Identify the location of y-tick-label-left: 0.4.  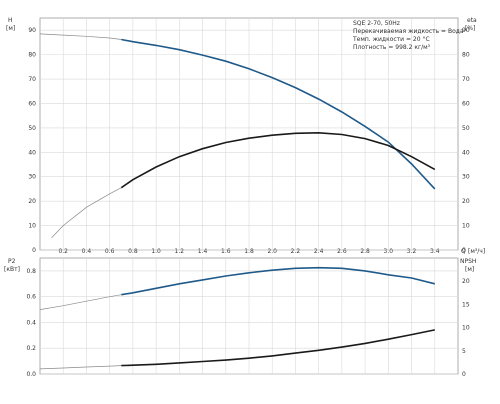
(31, 322).